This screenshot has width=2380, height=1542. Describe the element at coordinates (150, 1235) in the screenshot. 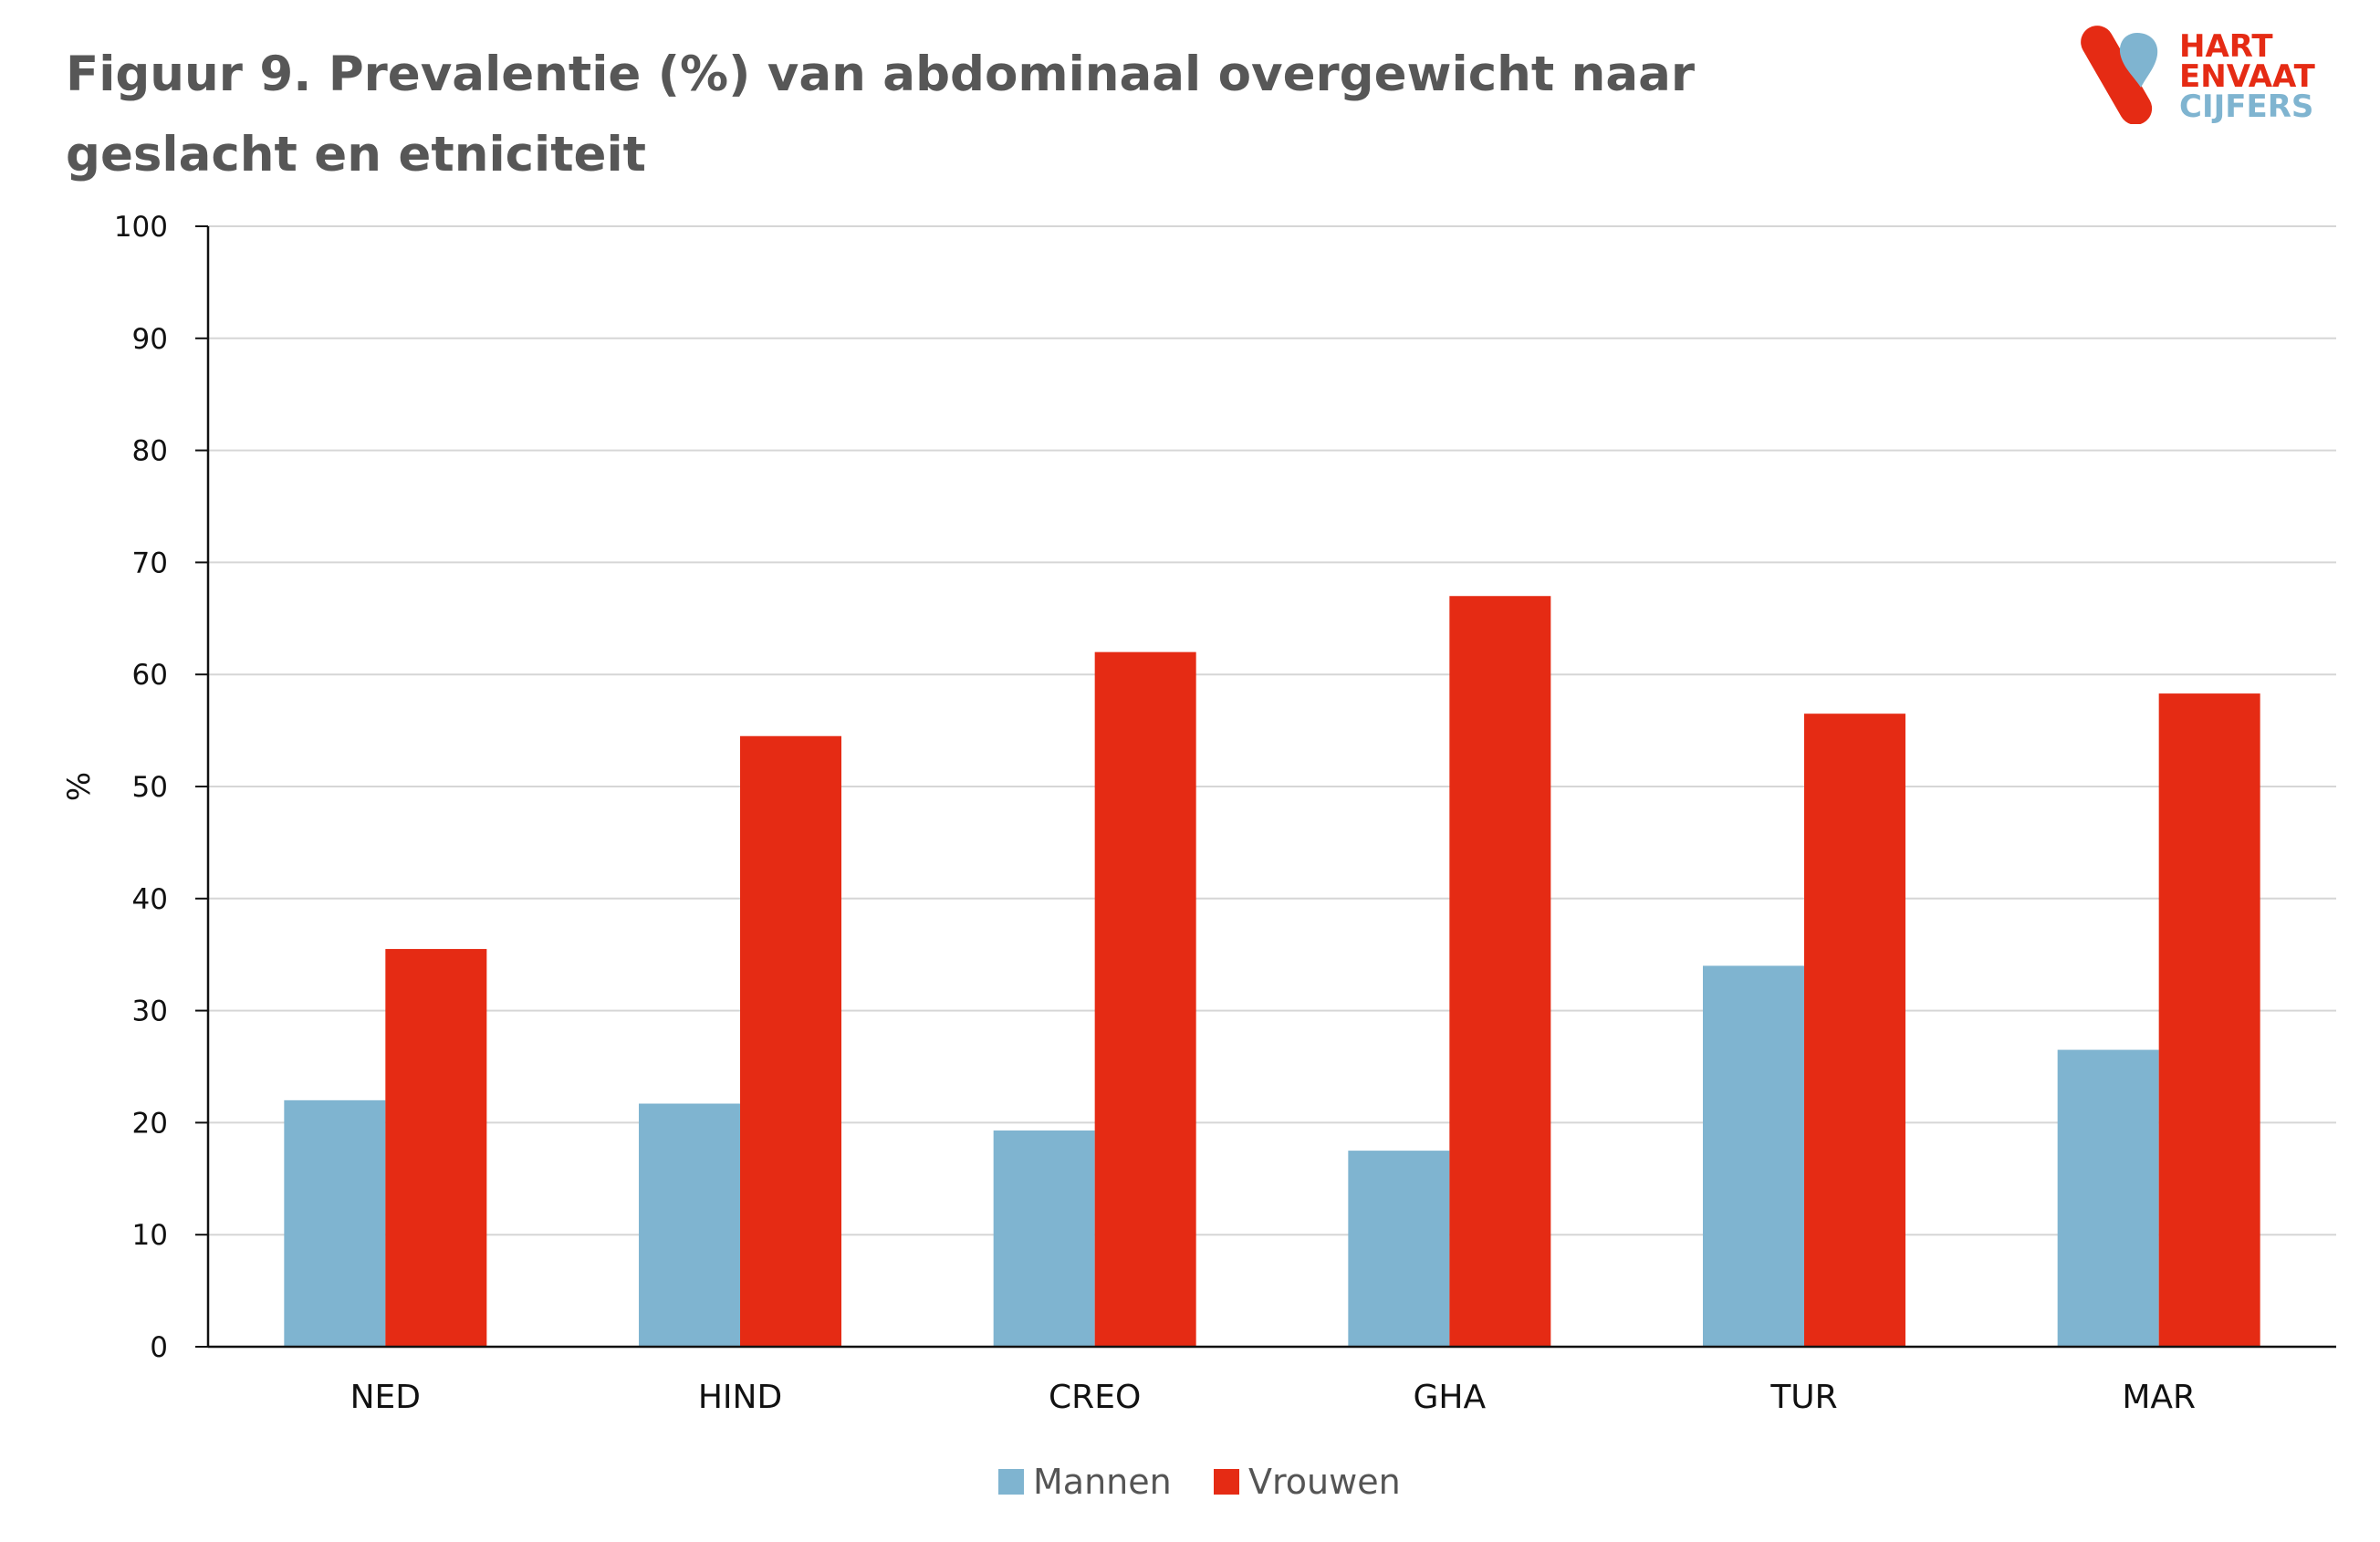

I see `y-tick-label-10: 10` at that location.